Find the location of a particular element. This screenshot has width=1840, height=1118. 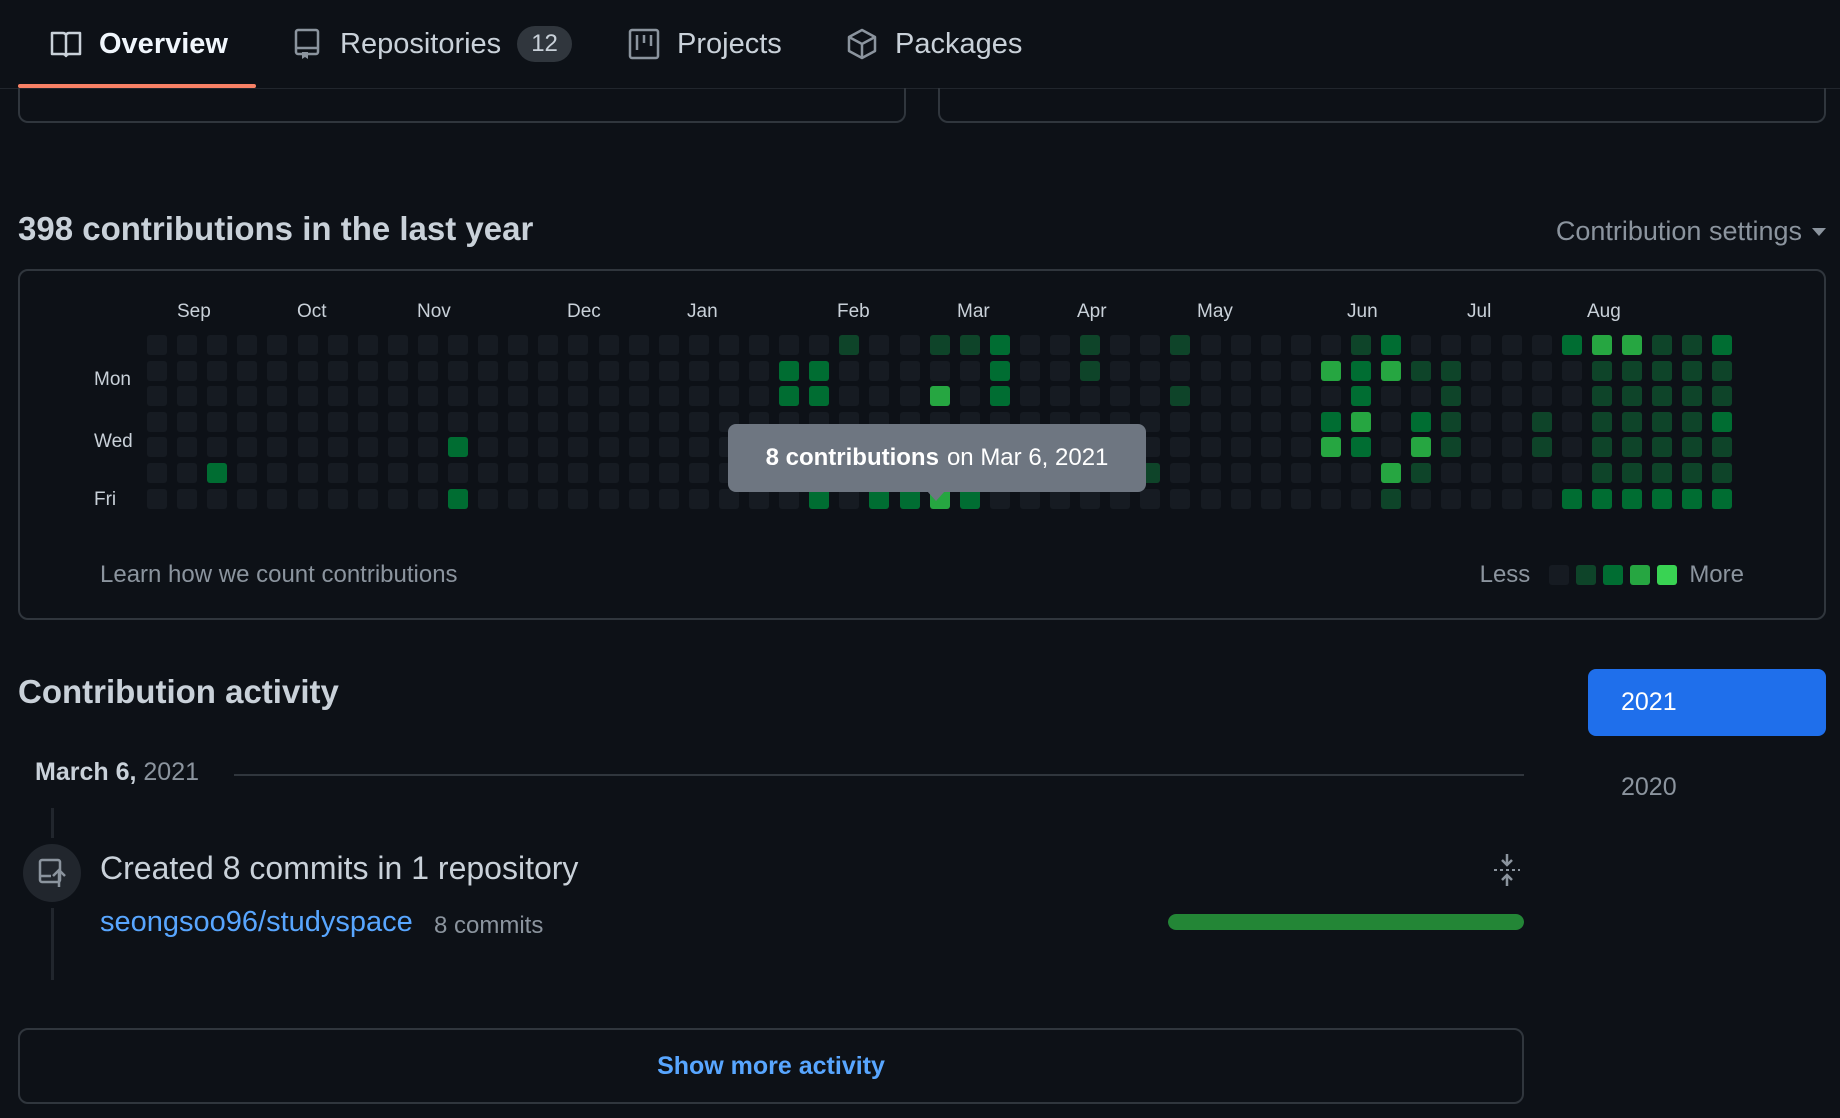

tab-overview: Overview is located at coordinates (138, 44).